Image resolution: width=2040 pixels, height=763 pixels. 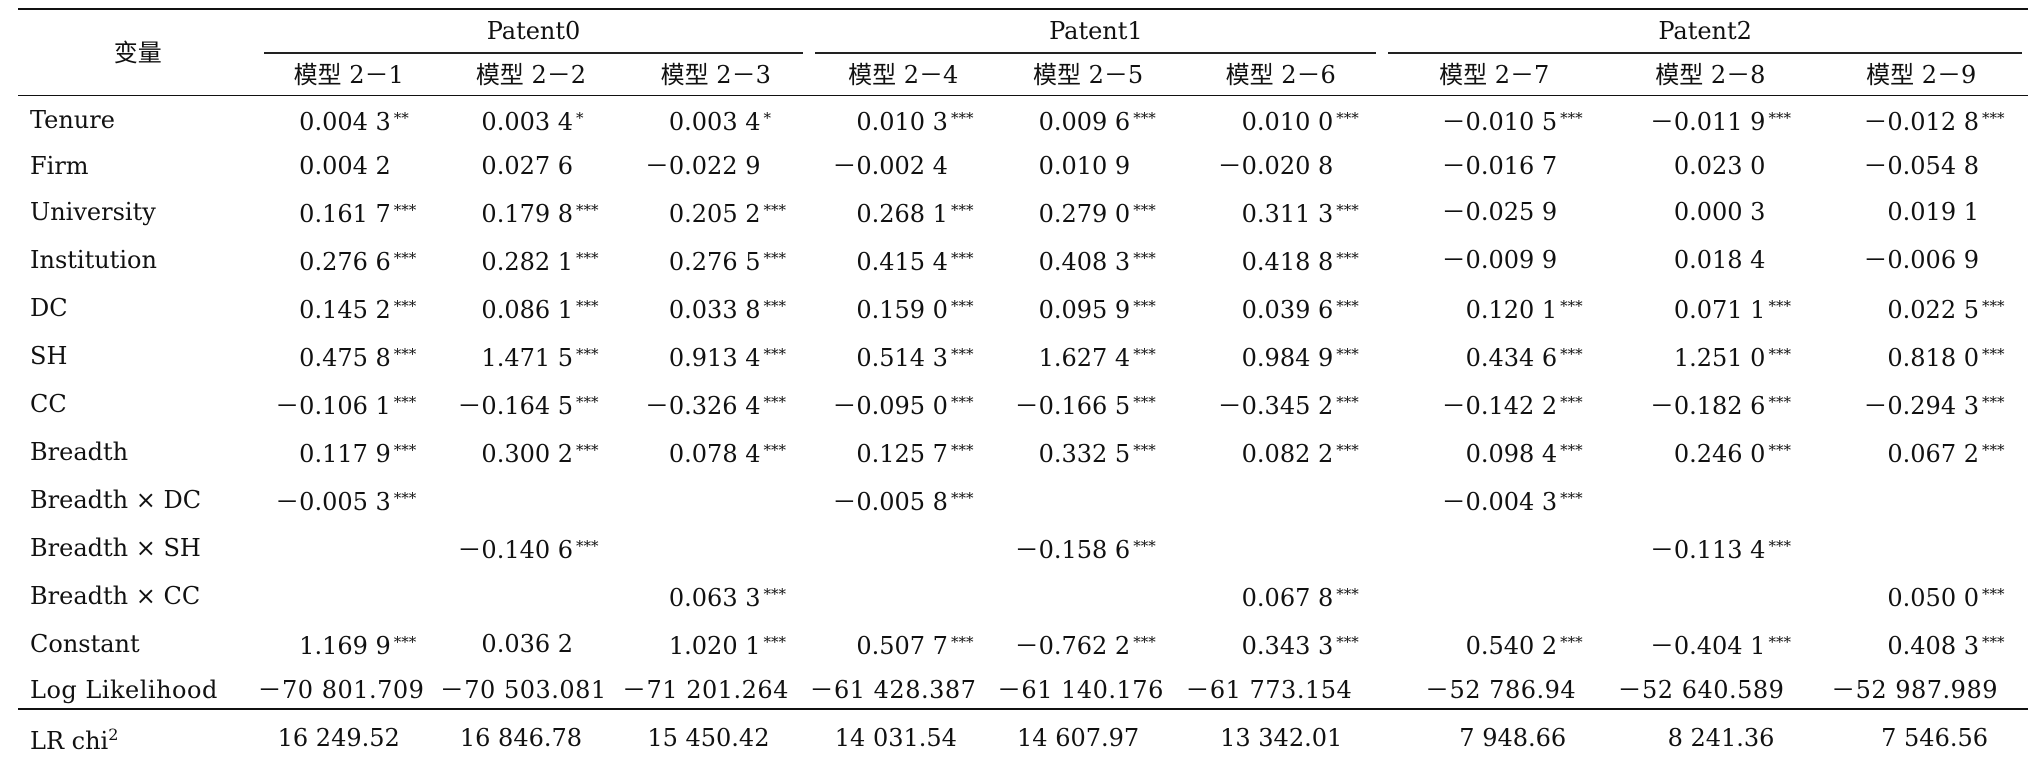 I want to click on table-cell: 0.071 1 ***, so click(x=1710, y=308).